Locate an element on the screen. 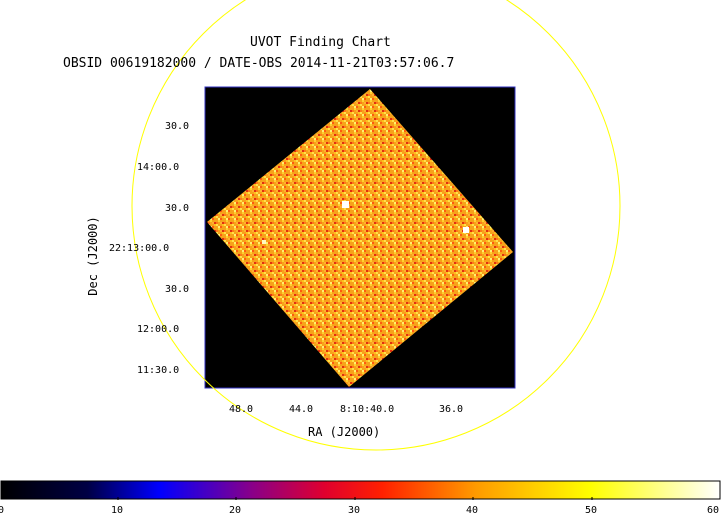 The image size is (722, 521). ra-tick-label: 44.0 is located at coordinates (301, 409).